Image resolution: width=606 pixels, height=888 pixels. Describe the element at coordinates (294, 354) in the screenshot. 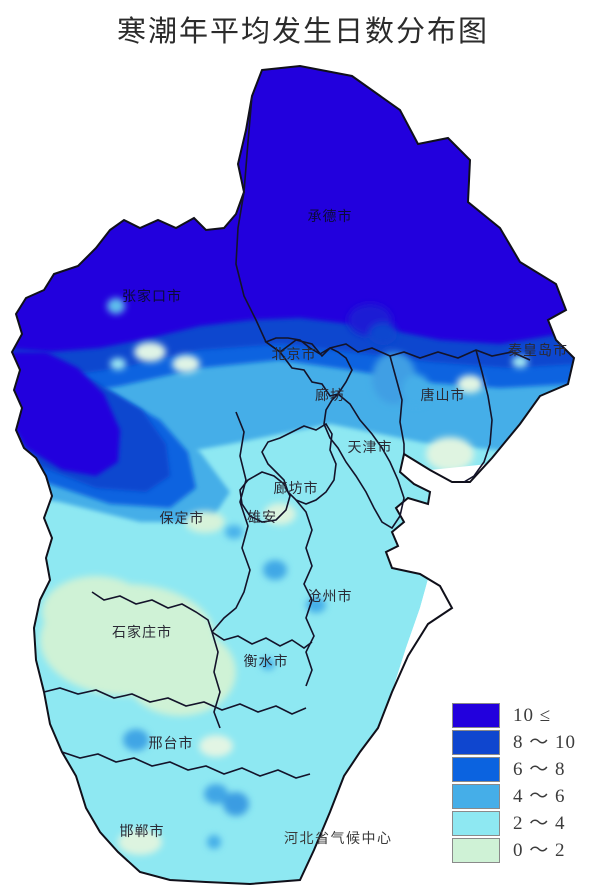

I see `city-label-beijing: 北京市` at that location.